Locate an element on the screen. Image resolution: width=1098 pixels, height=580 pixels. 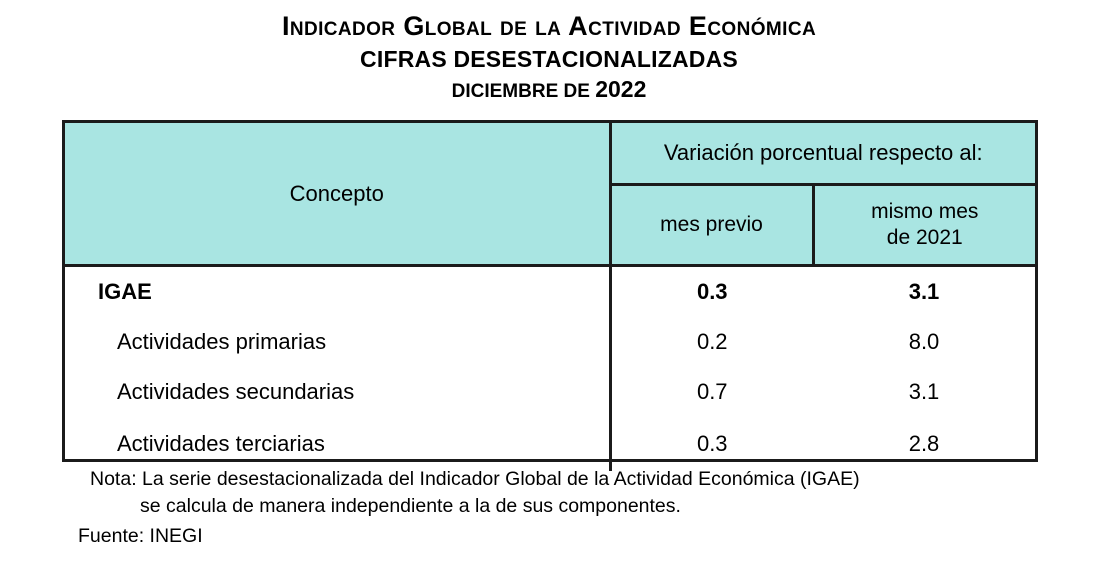
row-label-cell: Actividades primarias is located at coordinates (338, 342).